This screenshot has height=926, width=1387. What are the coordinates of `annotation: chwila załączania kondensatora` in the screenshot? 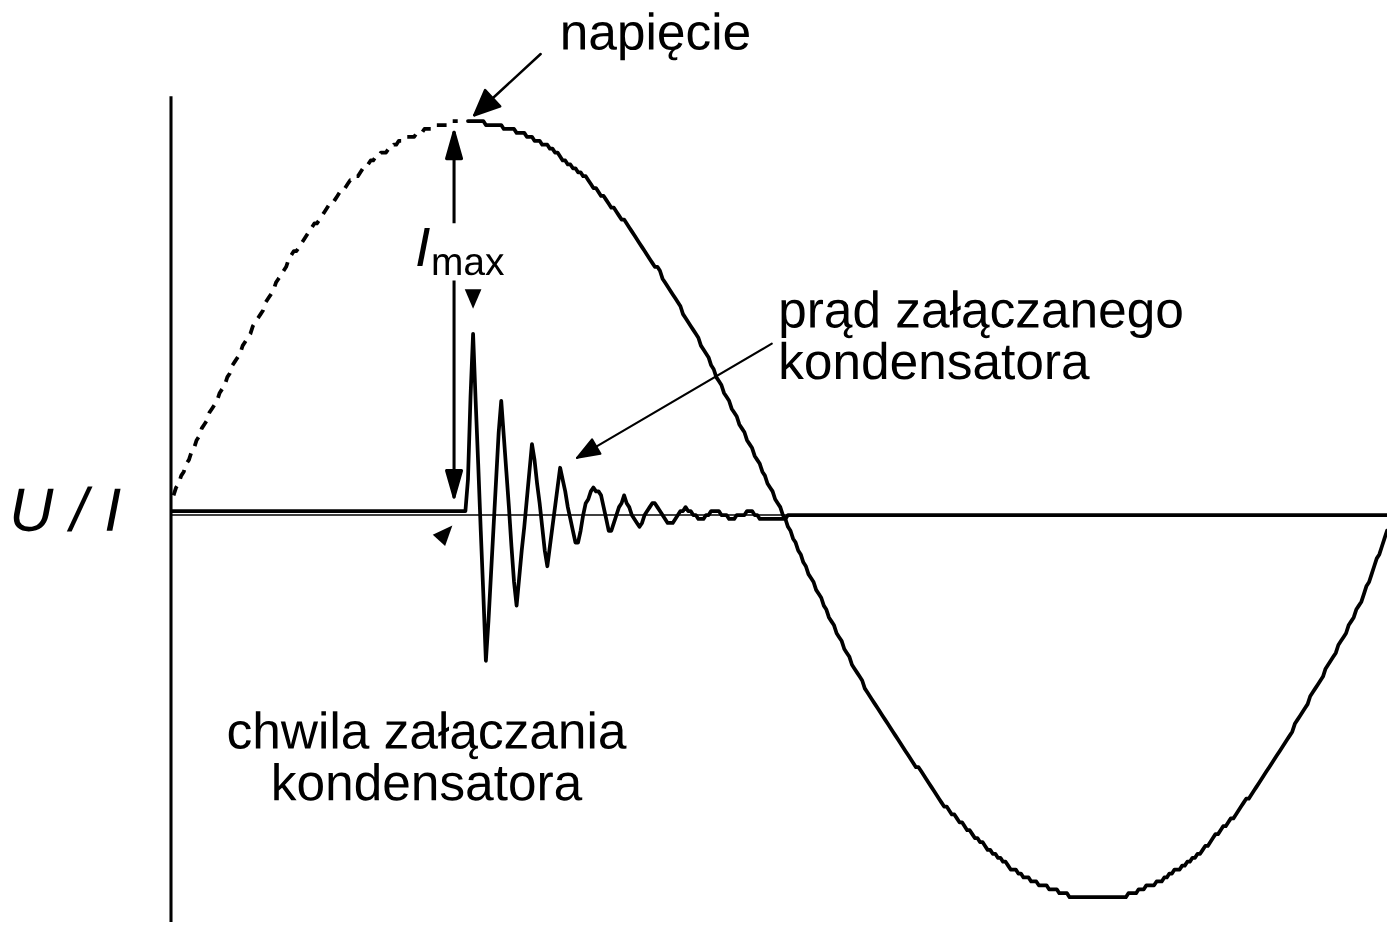 It's located at (427, 756).